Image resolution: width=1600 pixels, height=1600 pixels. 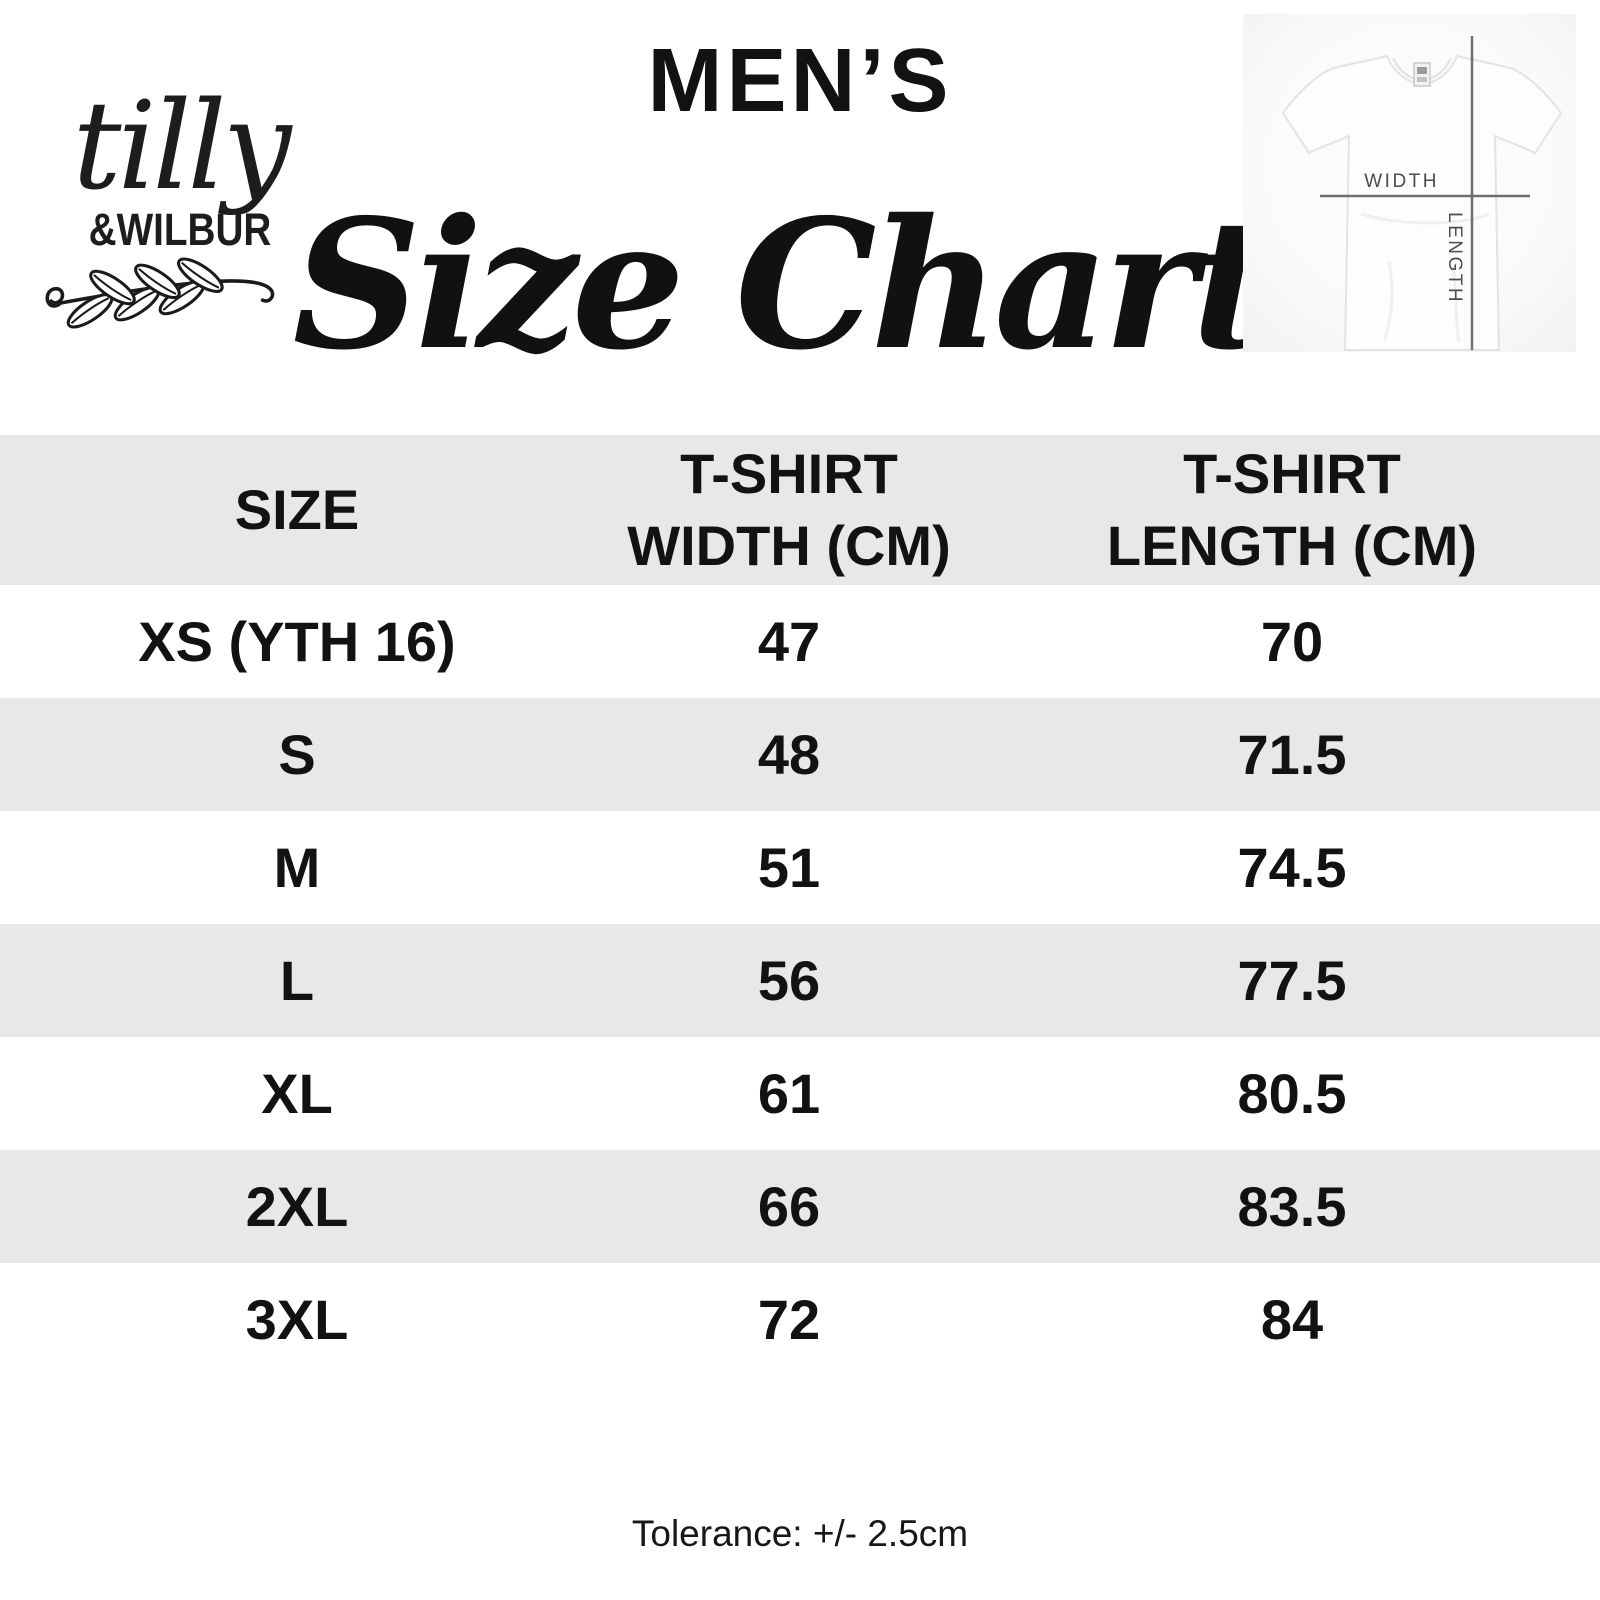 I want to click on size-cell: XS (YTH 16), so click(x=297, y=641).